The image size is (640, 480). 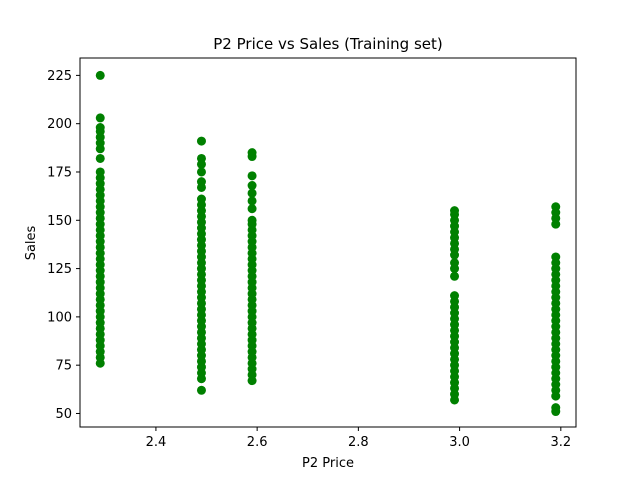 What do you see at coordinates (327, 44) in the screenshot?
I see `chart-title: P2 Price vs Sales (Training set)` at bounding box center [327, 44].